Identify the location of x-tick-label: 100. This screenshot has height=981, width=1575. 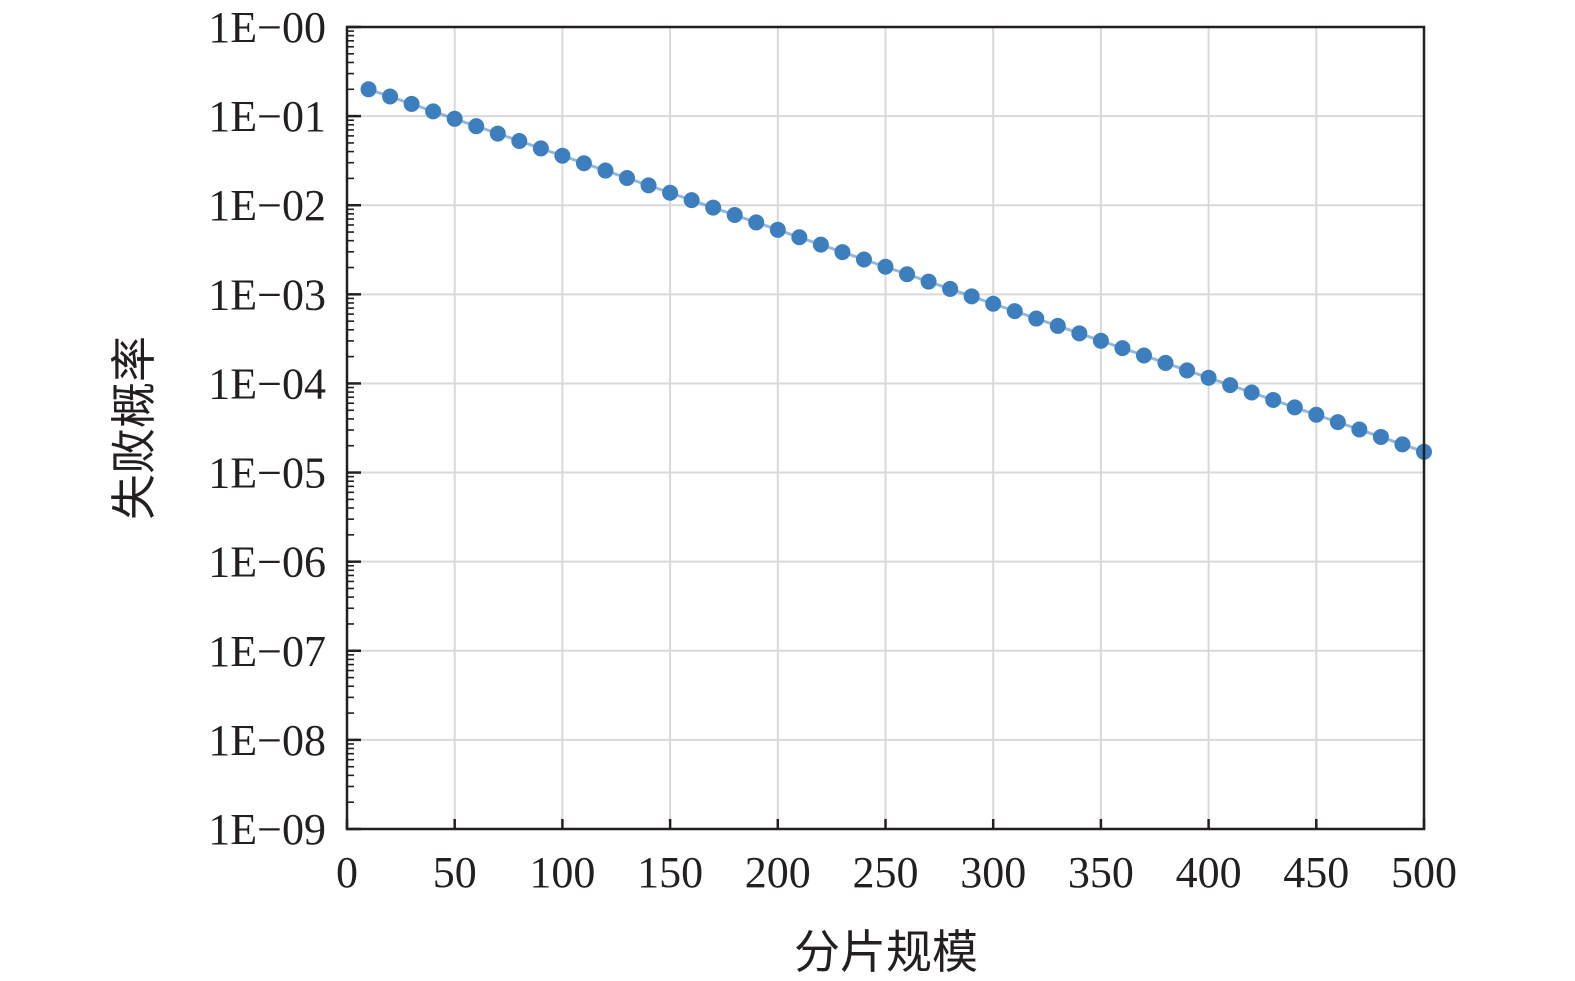
(562, 872).